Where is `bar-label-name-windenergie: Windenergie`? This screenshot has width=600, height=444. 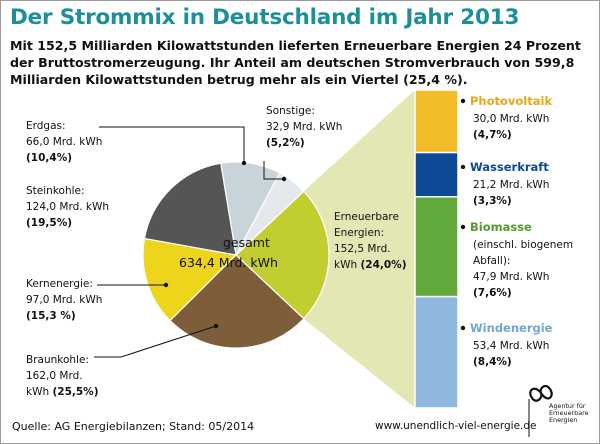 bar-label-name-windenergie: Windenergie is located at coordinates (511, 328).